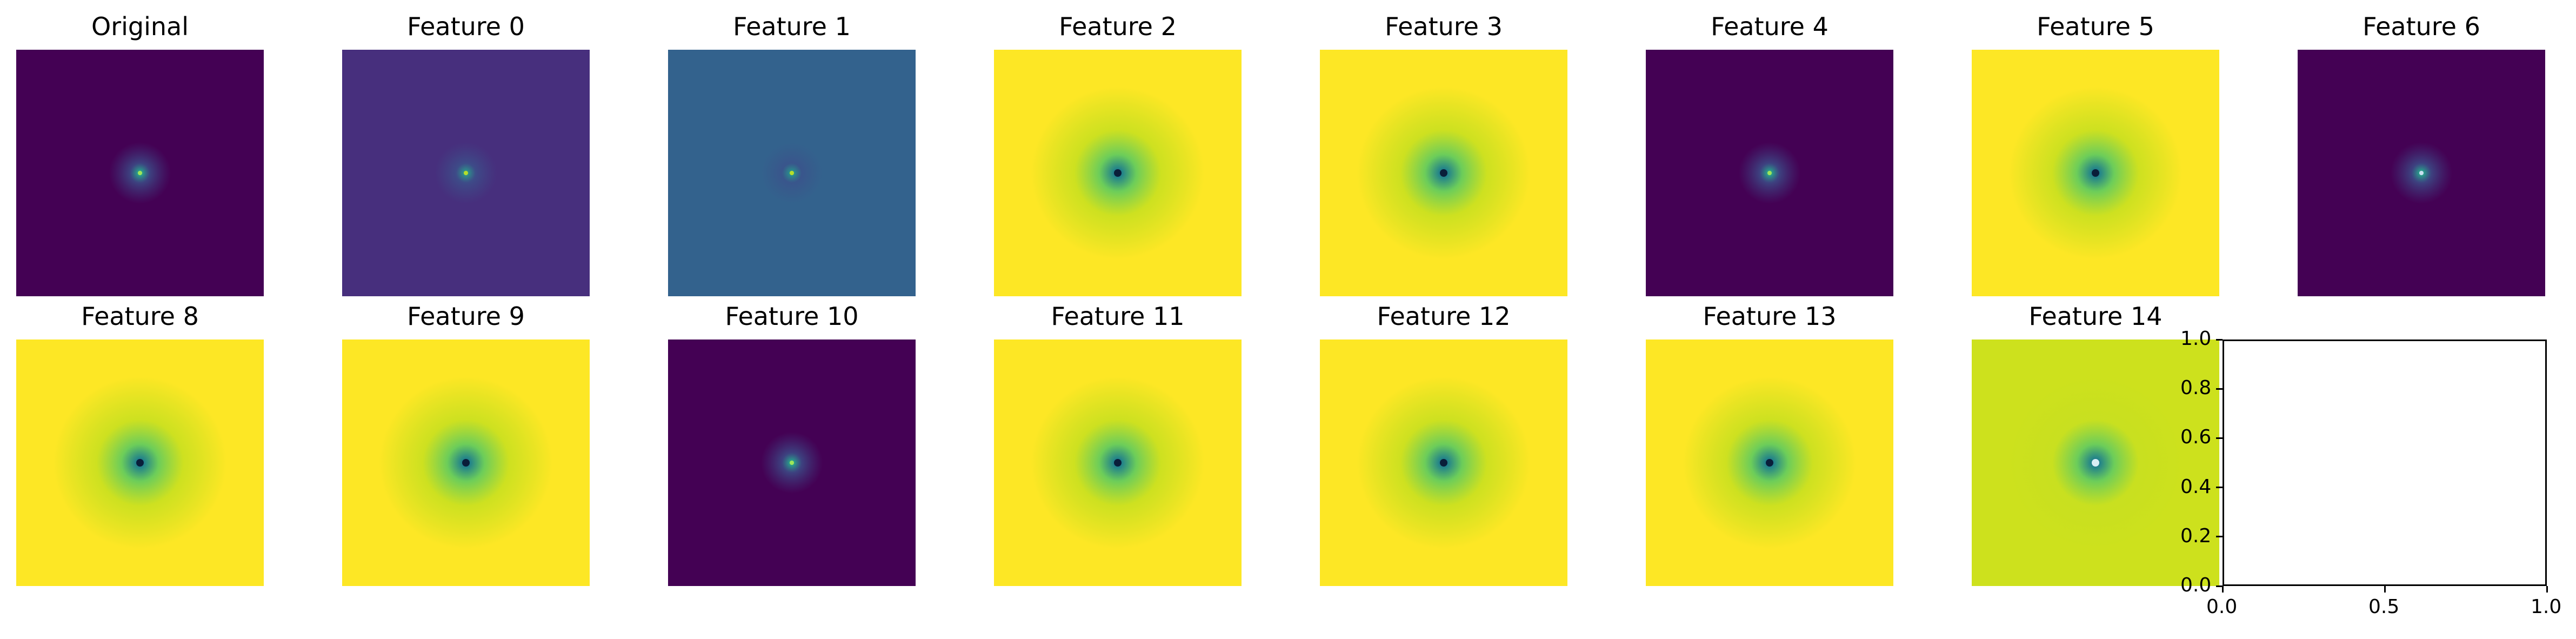 Image resolution: width=2576 pixels, height=639 pixels. Describe the element at coordinates (2421, 27) in the screenshot. I see `panel-title-feature-6: Feature 6` at that location.